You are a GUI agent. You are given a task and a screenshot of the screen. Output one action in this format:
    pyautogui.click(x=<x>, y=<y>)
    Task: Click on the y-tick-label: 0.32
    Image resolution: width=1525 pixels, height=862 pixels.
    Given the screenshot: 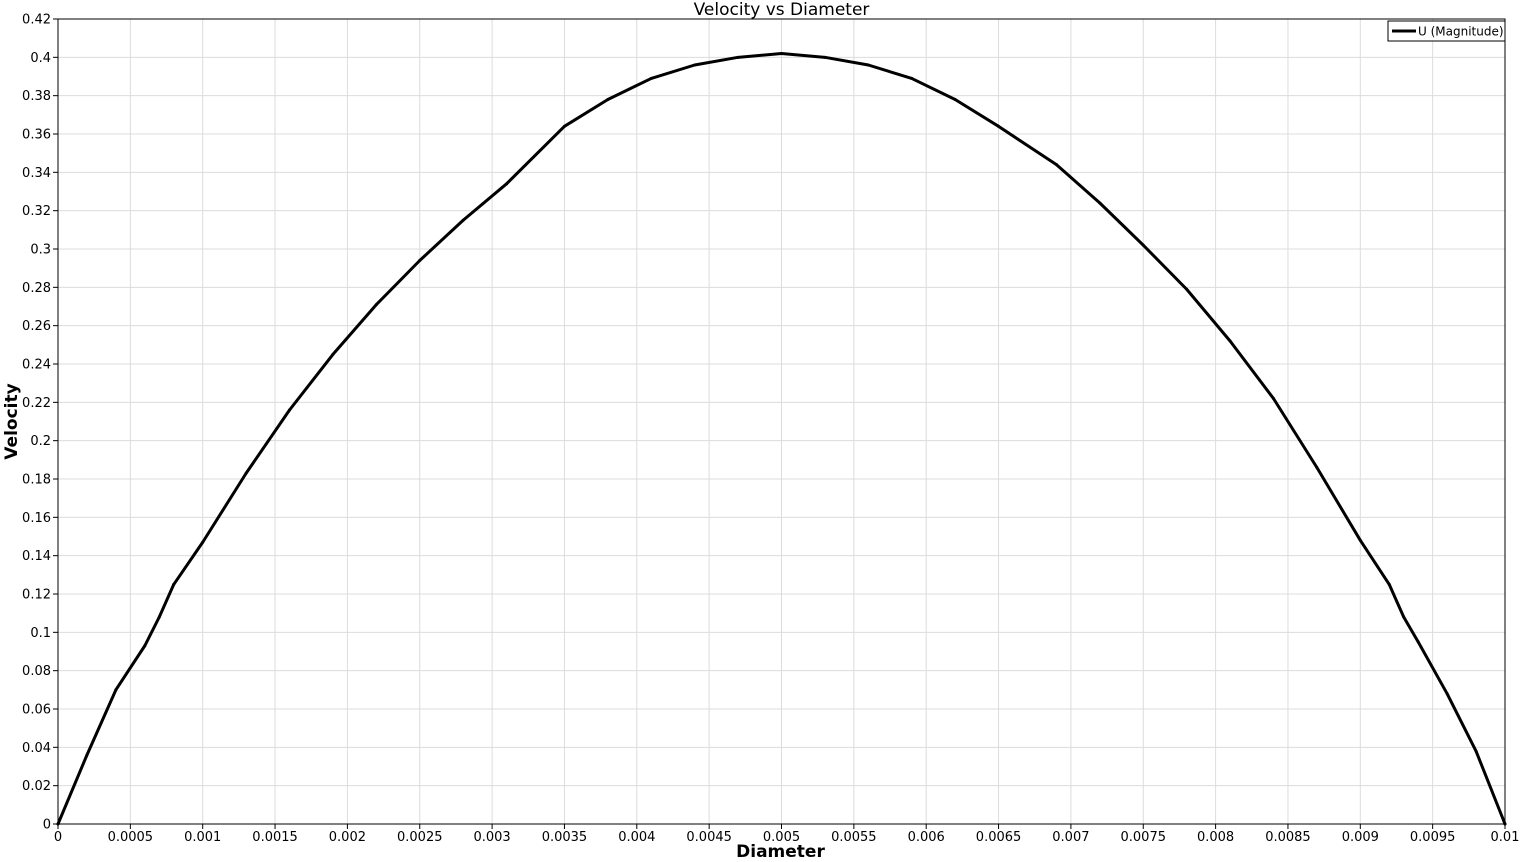 What is the action you would take?
    pyautogui.click(x=36, y=211)
    